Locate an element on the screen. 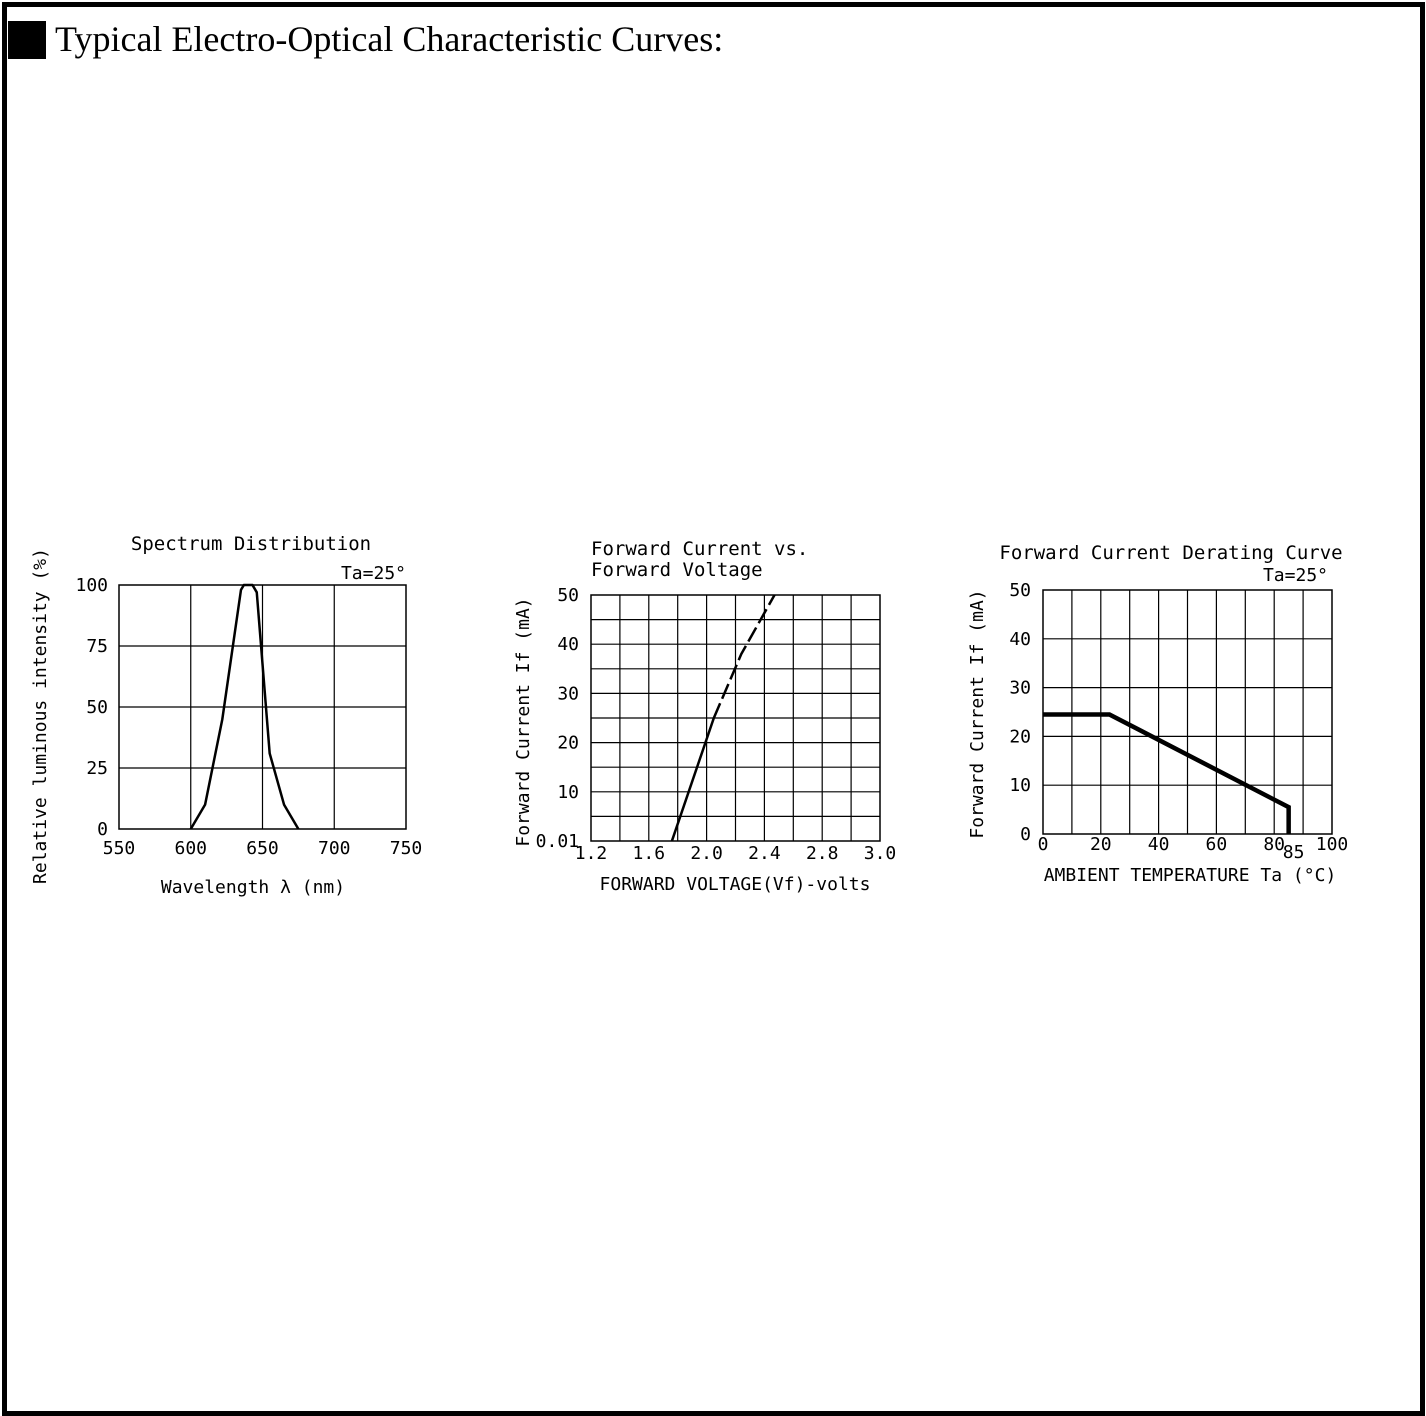 The image size is (1426, 1416). x-tick-label: 2.4 is located at coordinates (764, 853).